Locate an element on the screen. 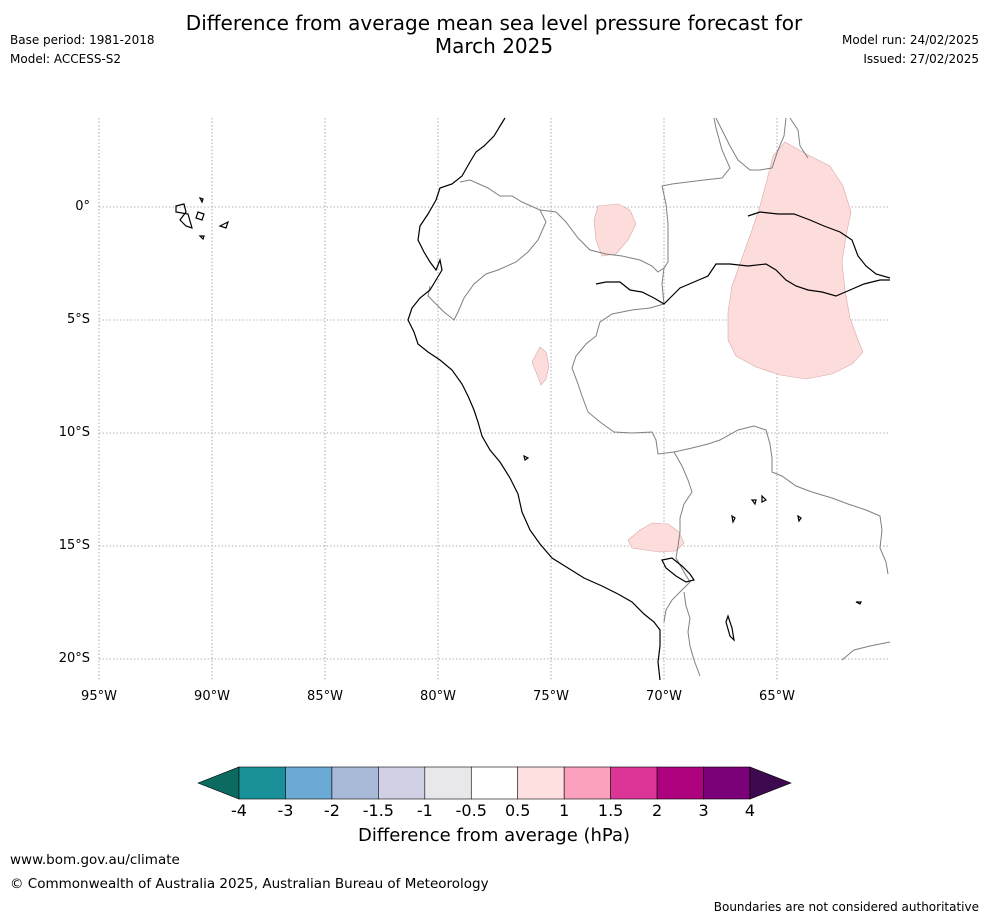 The width and height of the screenshot is (988, 919). website-link: www.bom.gov.au/climate is located at coordinates (95, 860).